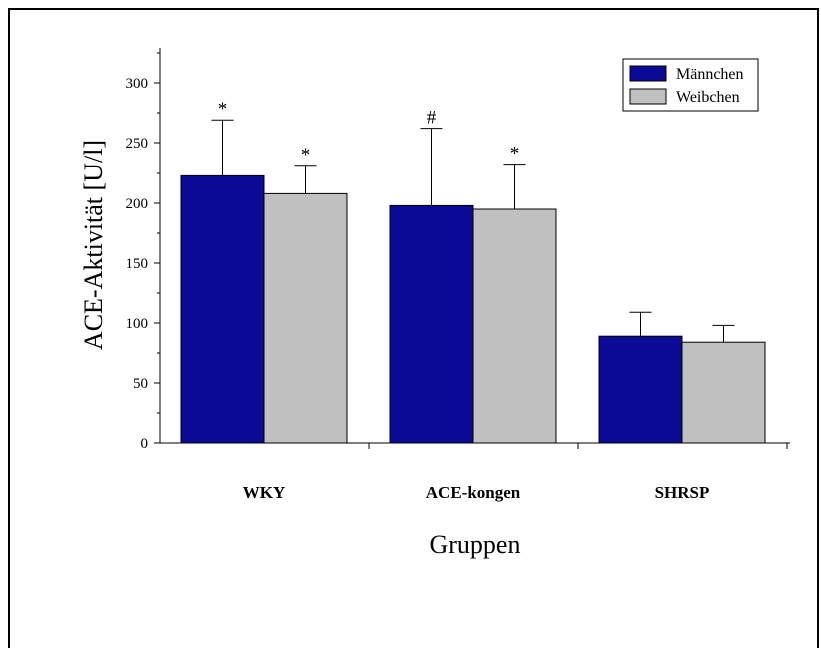 The image size is (821, 648). I want to click on y-tick-label: 250, so click(137, 144).